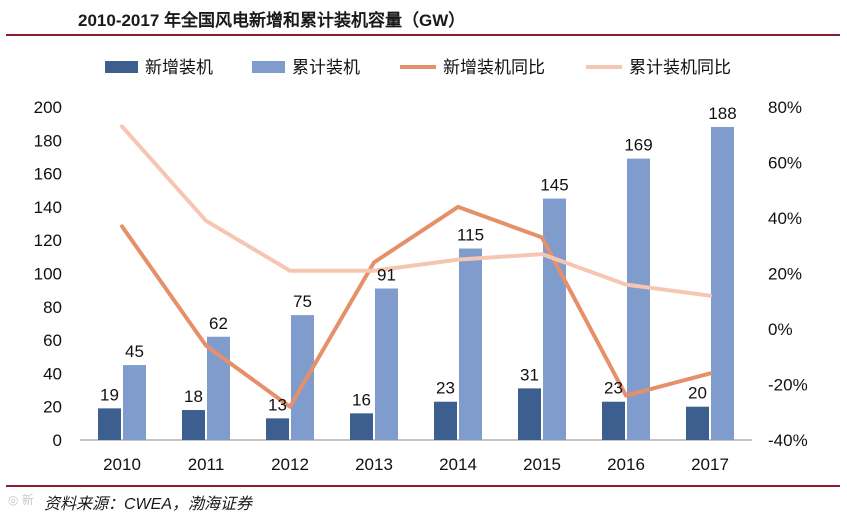 The height and width of the screenshot is (519, 847). What do you see at coordinates (374, 464) in the screenshot?
I see `x-tick-label: 2013` at bounding box center [374, 464].